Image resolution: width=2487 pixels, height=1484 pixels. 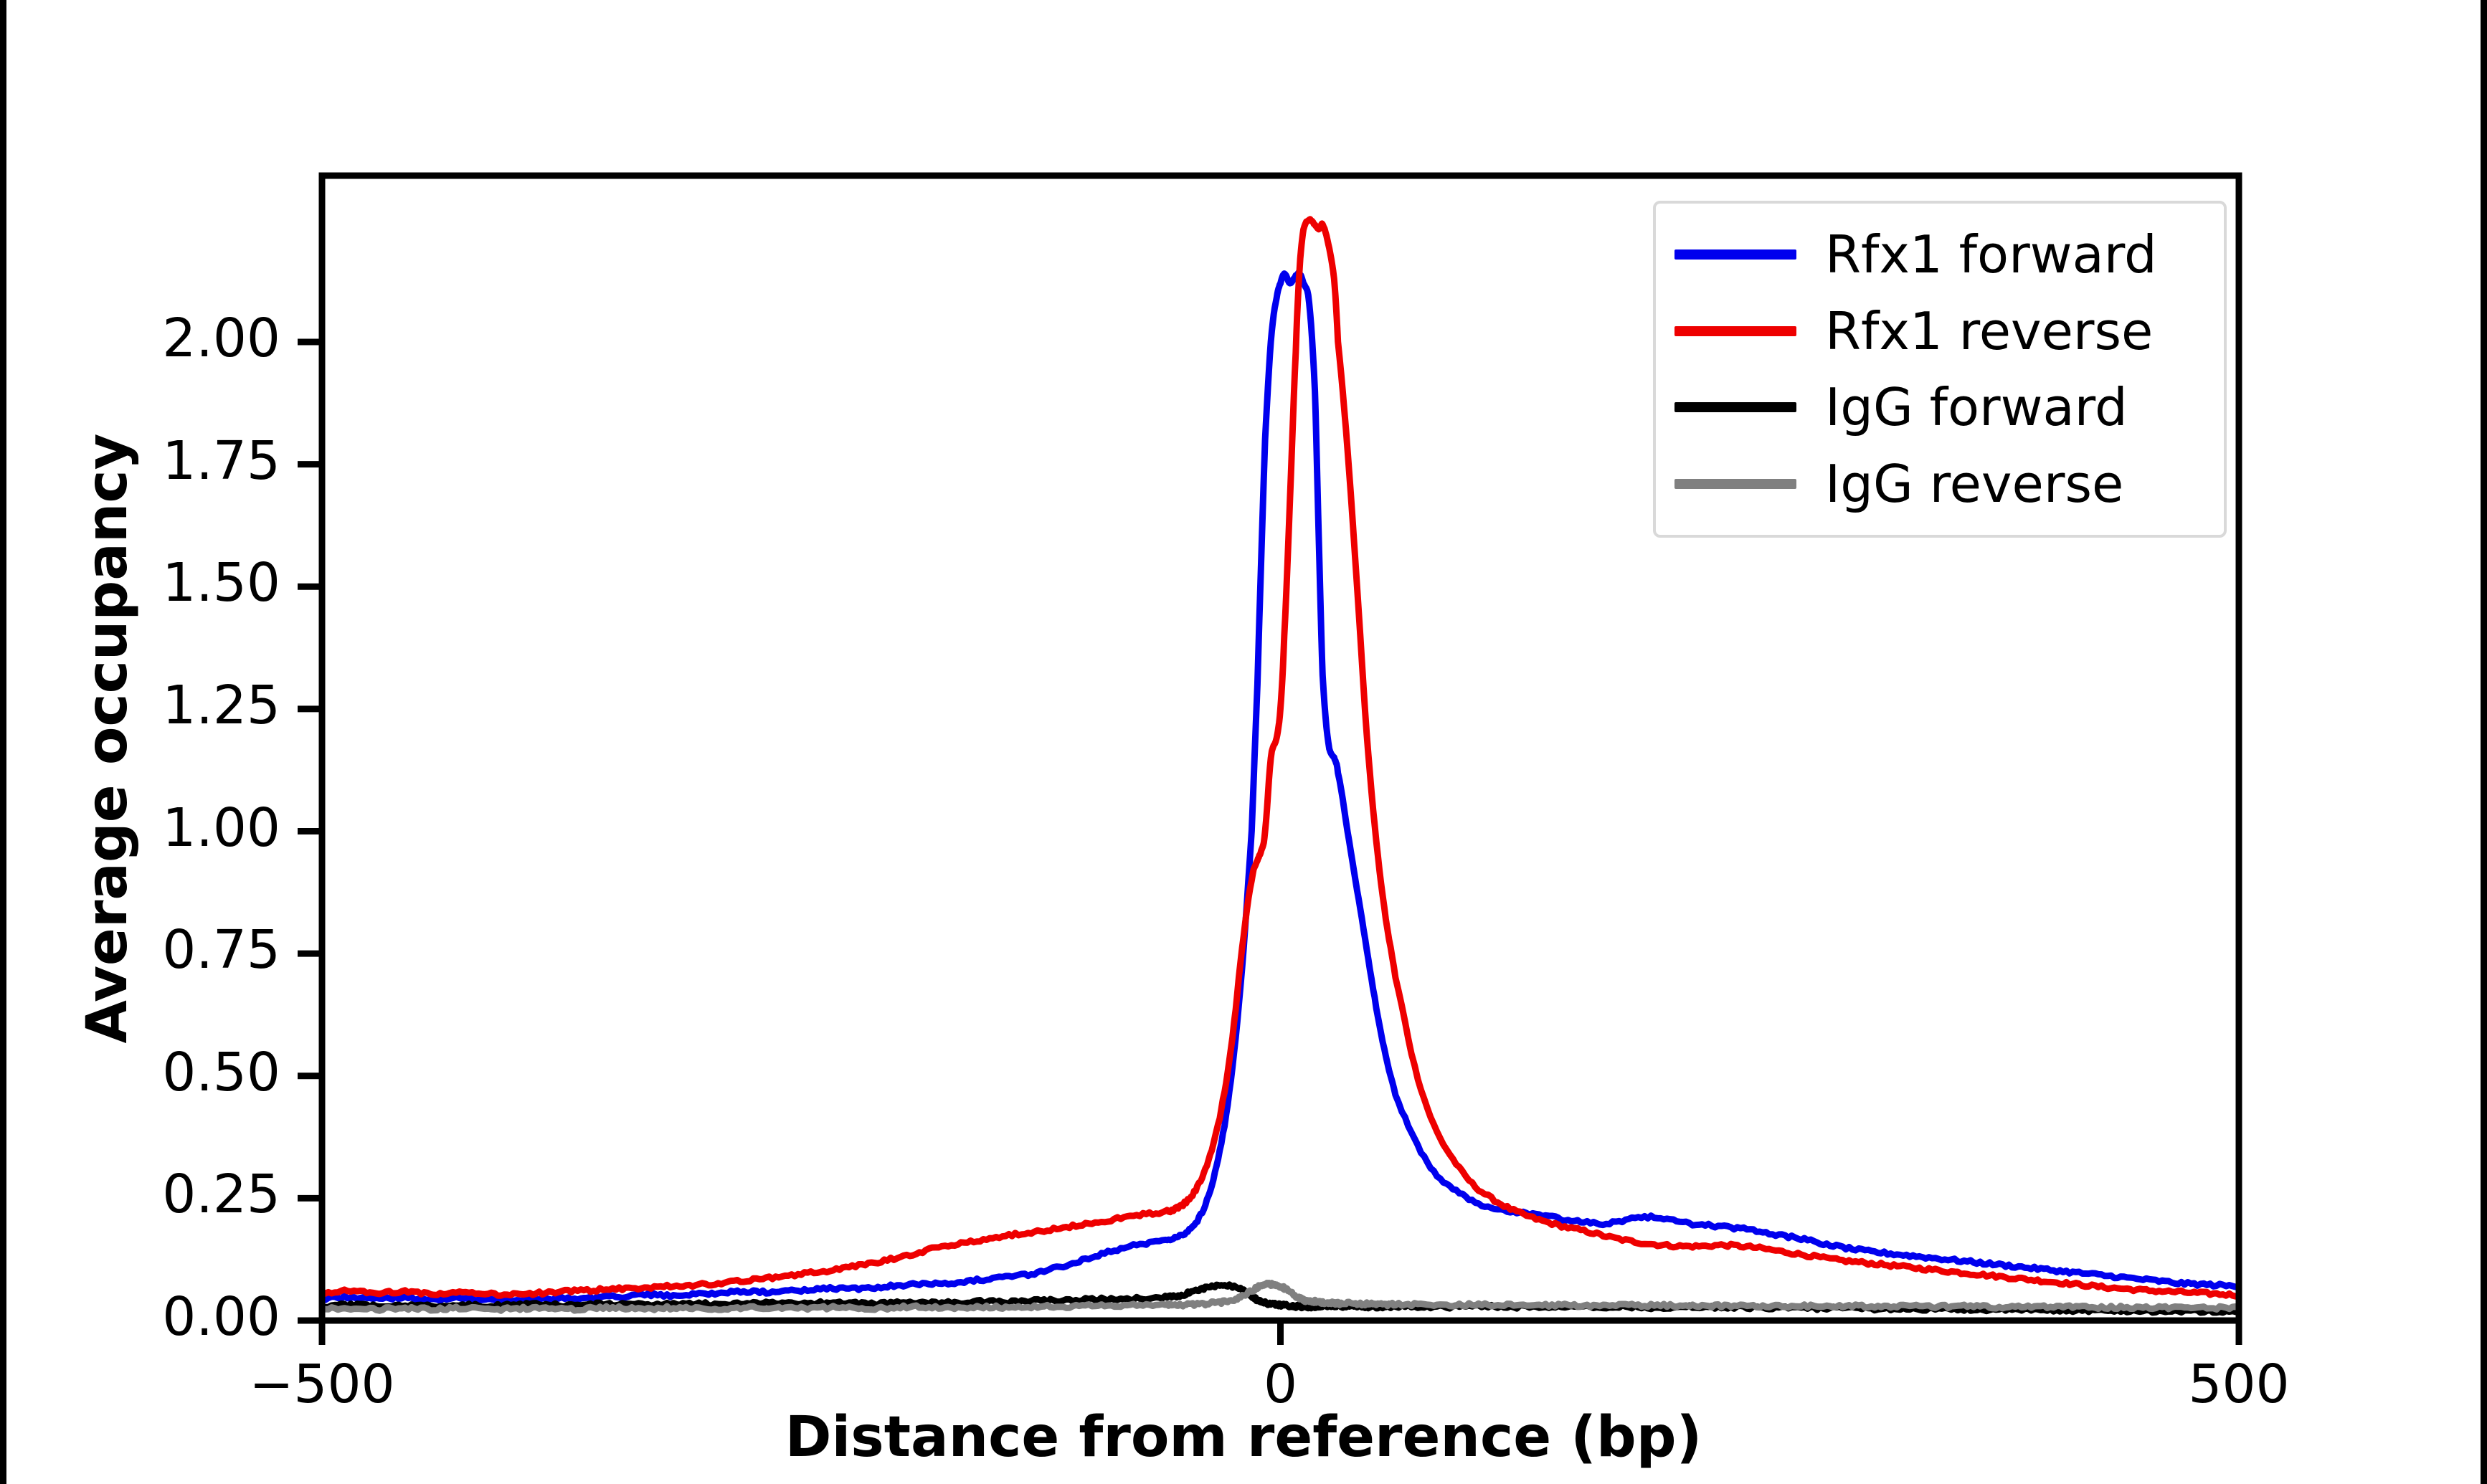 I want to click on legend-label-igg-reverse: IgG reverse, so click(x=1975, y=483).